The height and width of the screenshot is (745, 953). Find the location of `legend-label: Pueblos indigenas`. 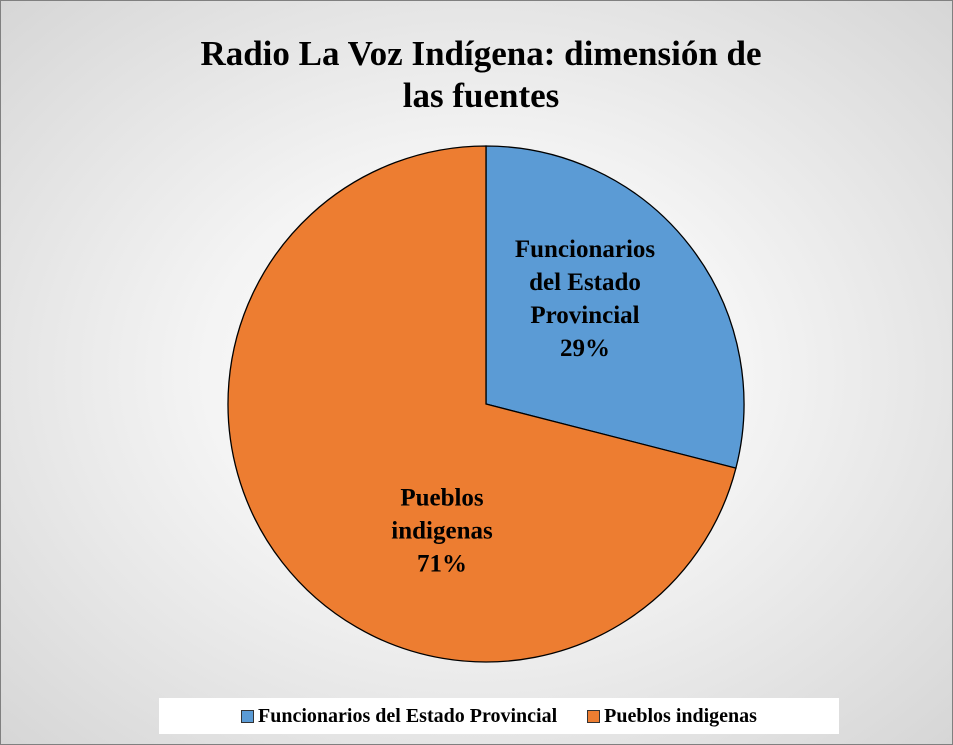

legend-label: Pueblos indigenas is located at coordinates (680, 715).